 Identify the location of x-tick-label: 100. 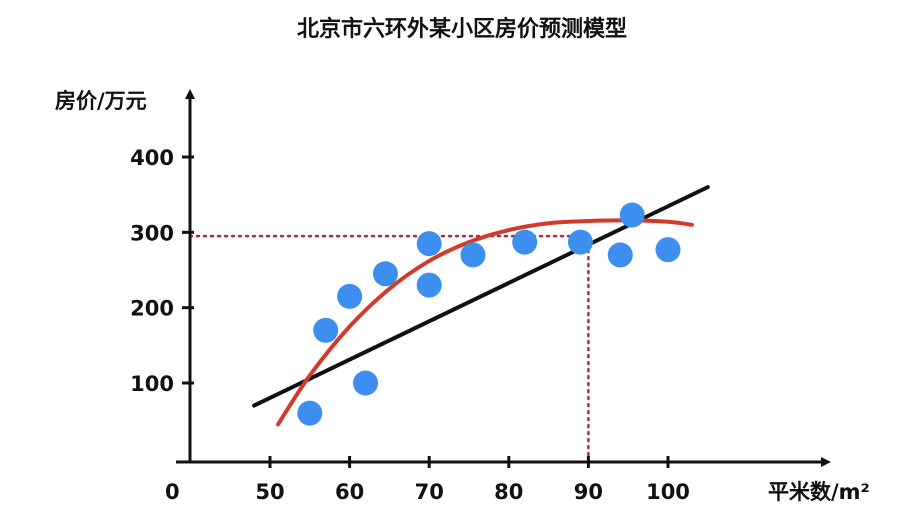
(668, 492).